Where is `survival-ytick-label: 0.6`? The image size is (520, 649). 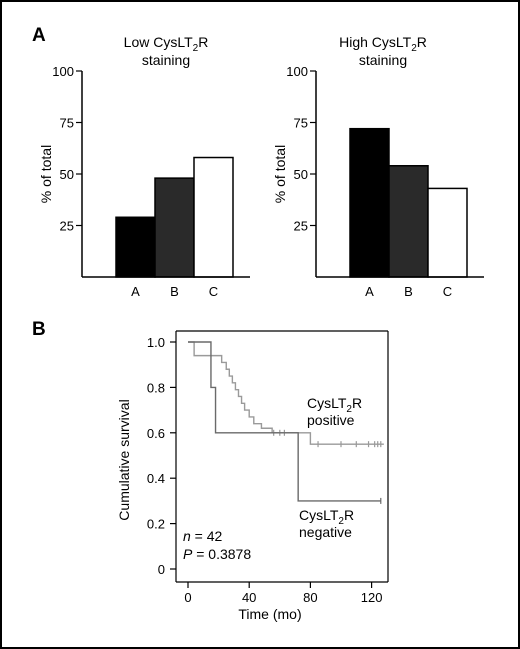
survival-ytick-label: 0.6 is located at coordinates (156, 433).